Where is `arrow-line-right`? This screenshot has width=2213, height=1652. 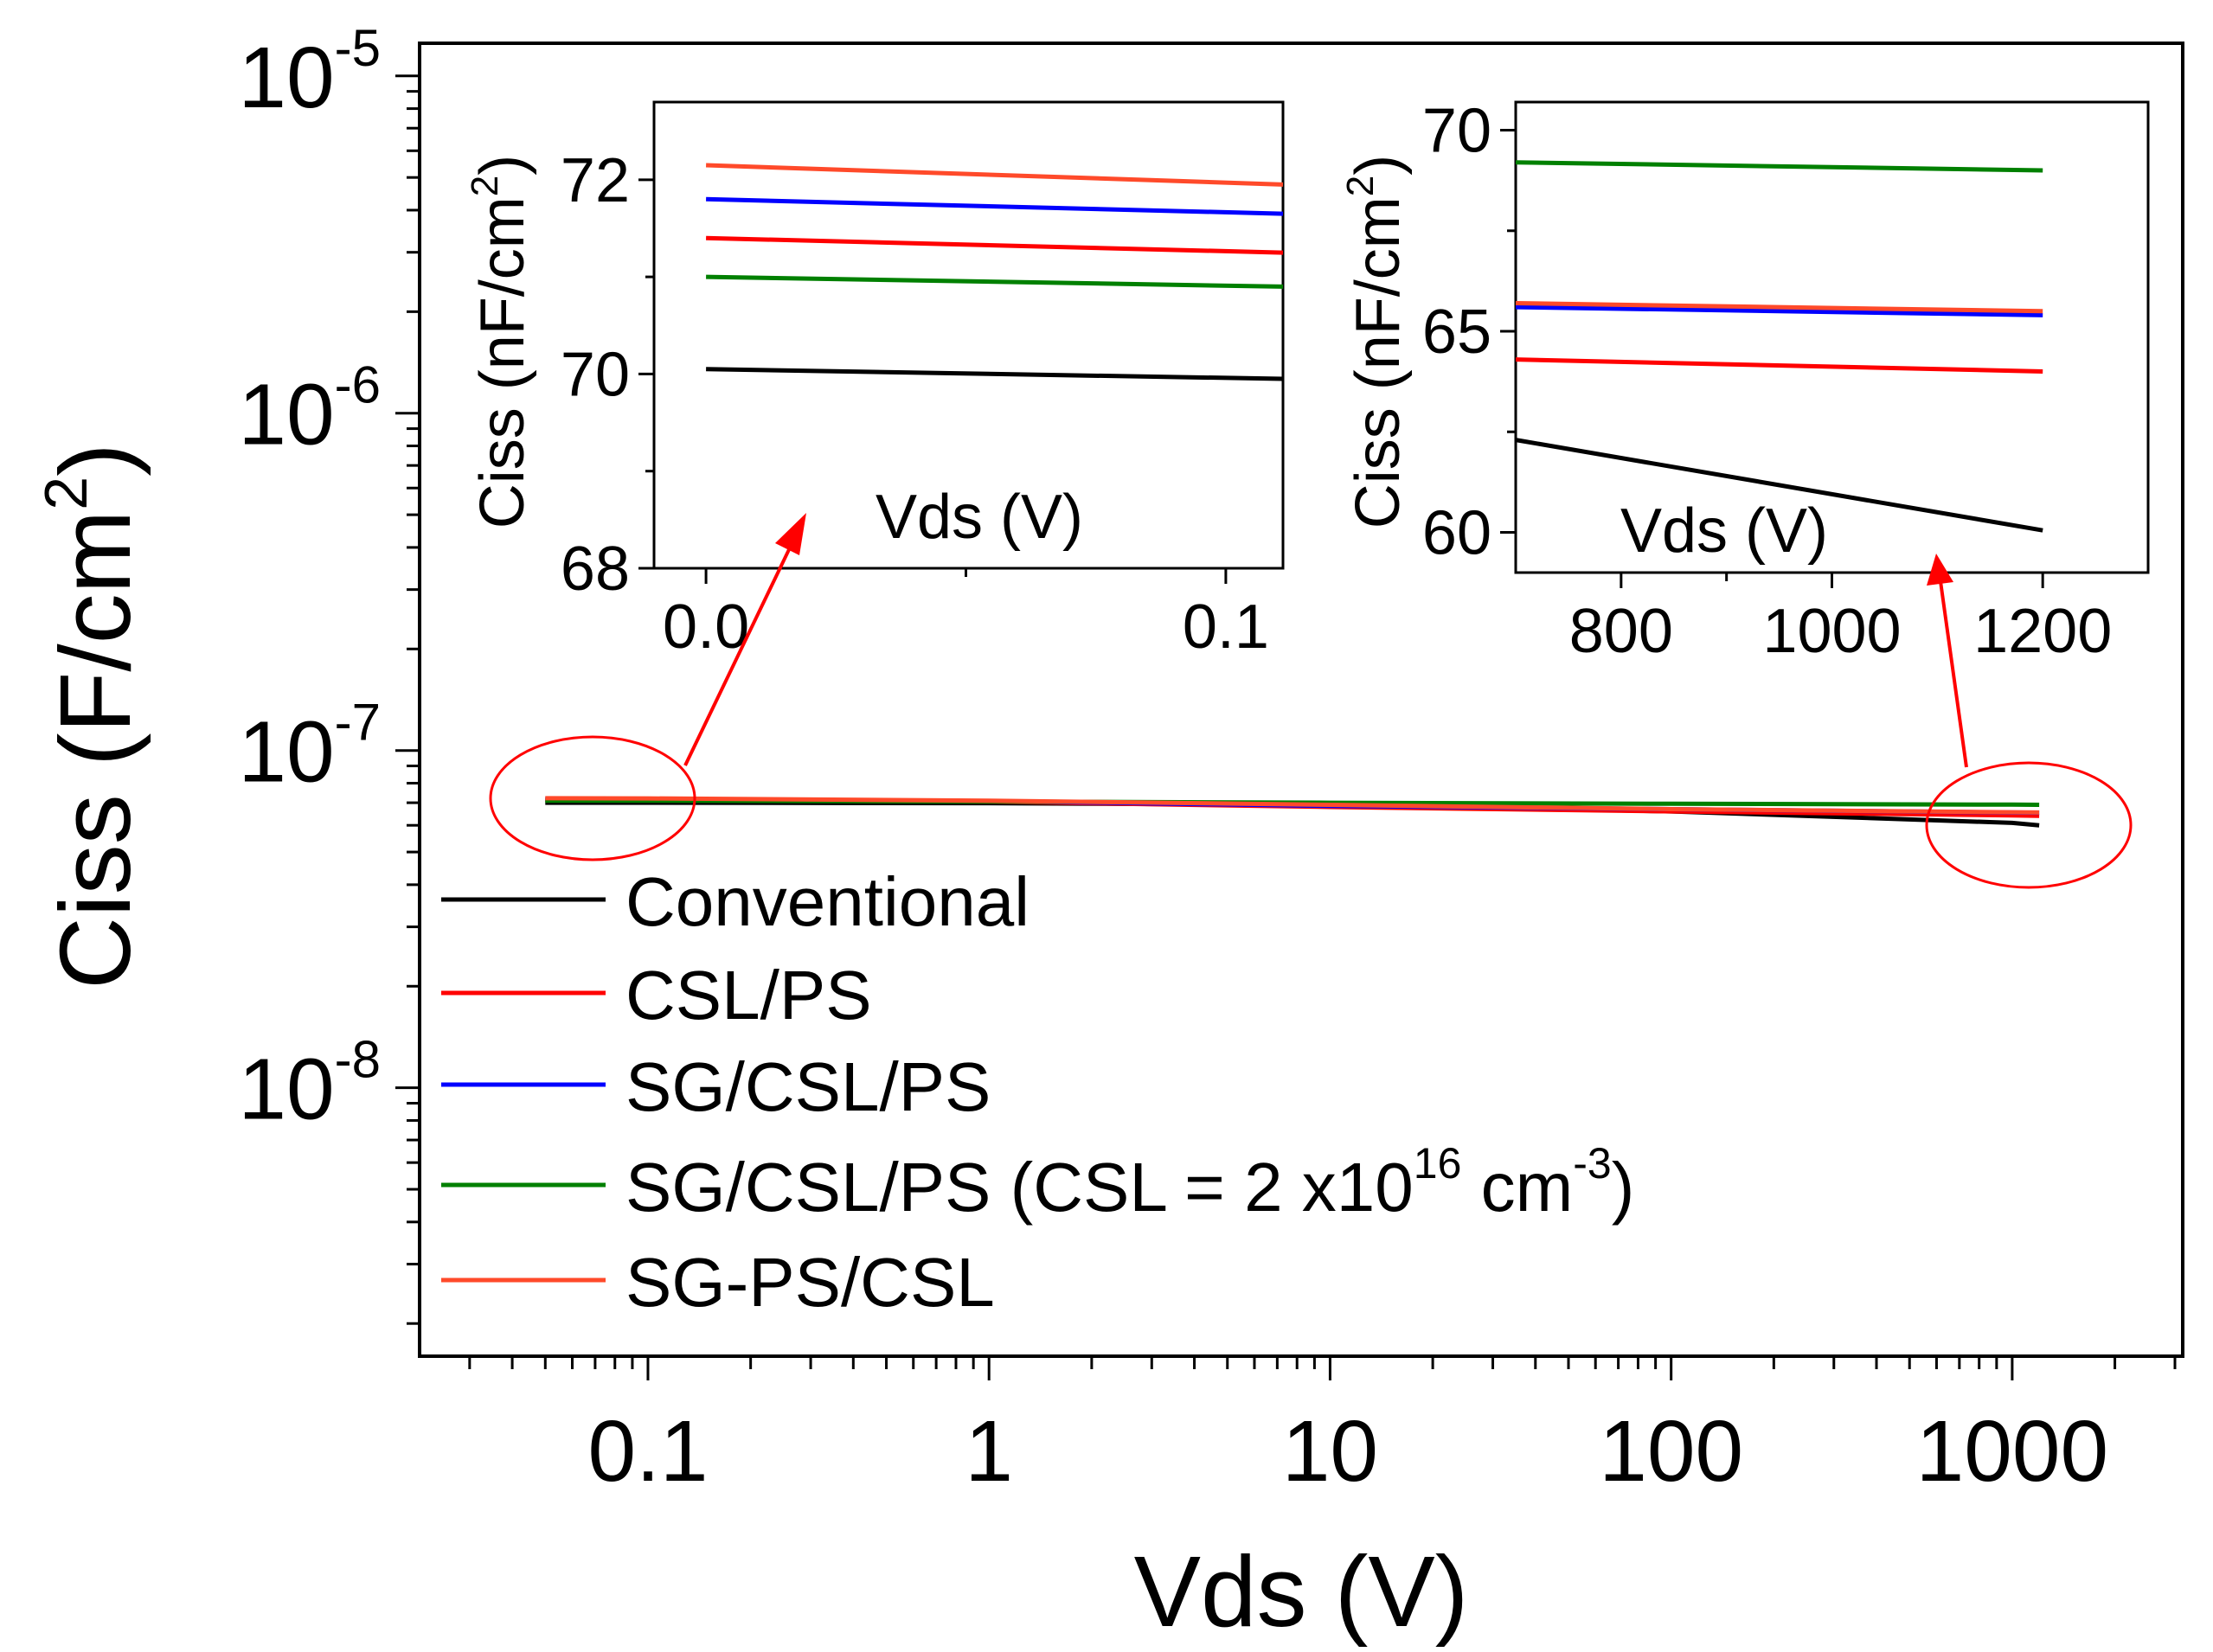 arrow-line-right is located at coordinates (1953, 674).